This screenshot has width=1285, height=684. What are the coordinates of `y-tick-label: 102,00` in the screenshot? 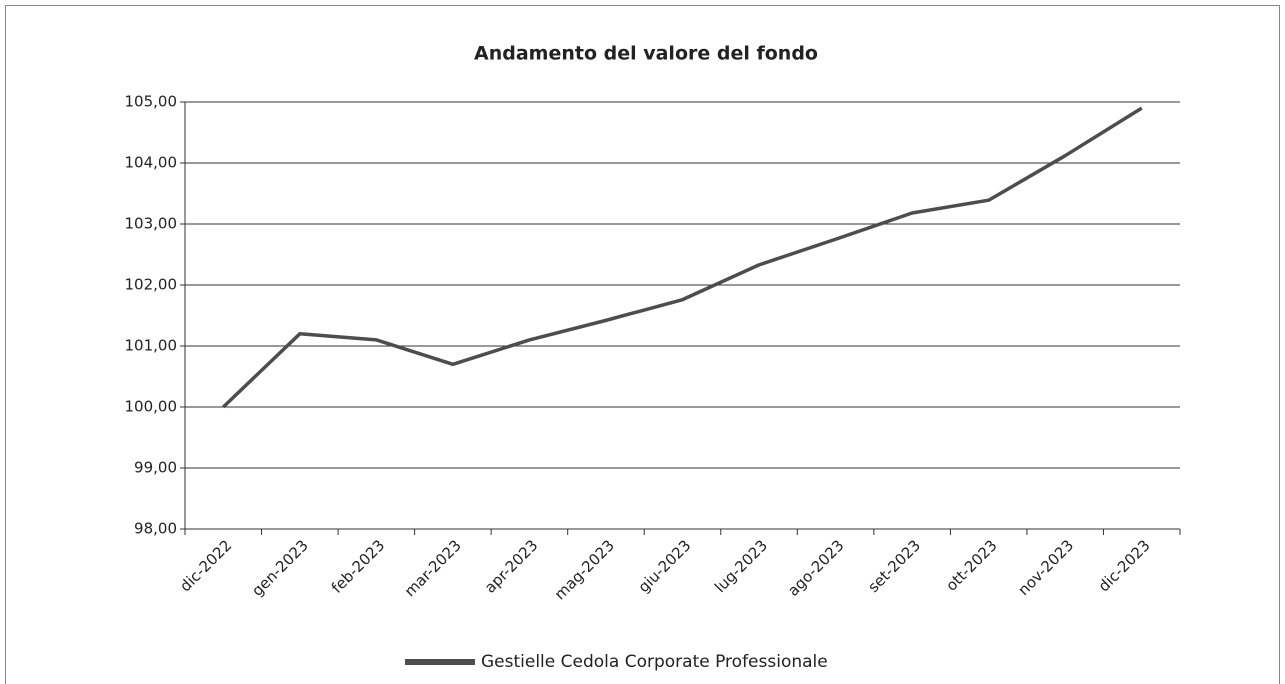 It's located at (151, 285).